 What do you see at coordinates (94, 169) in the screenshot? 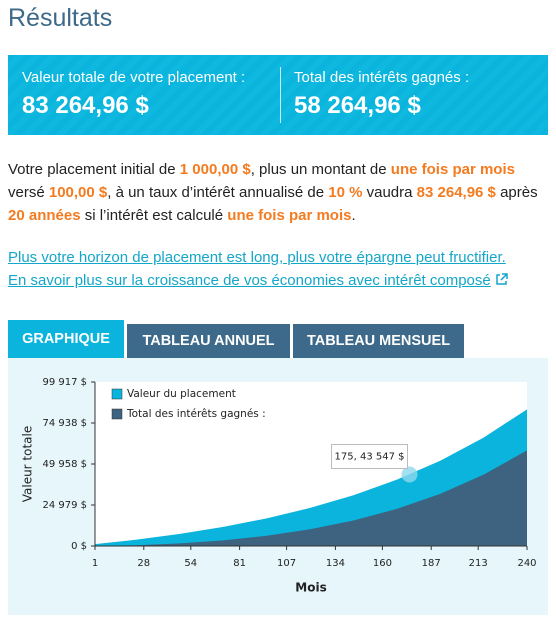
I see `text: Votre placement initial de` at bounding box center [94, 169].